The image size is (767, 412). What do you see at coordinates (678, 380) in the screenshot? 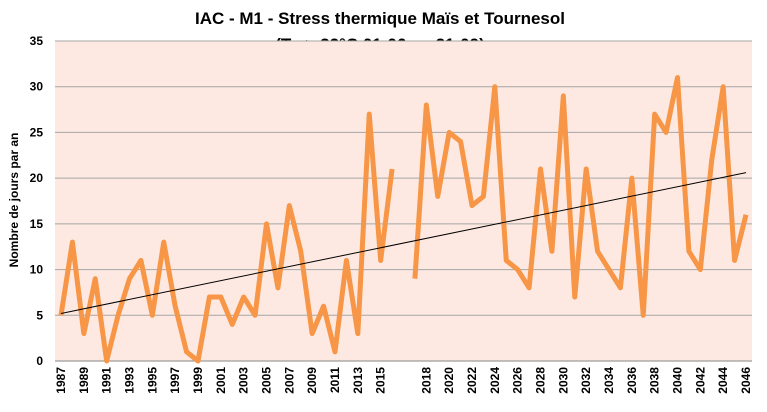
I see `x-tick-label: 2040` at bounding box center [678, 380].